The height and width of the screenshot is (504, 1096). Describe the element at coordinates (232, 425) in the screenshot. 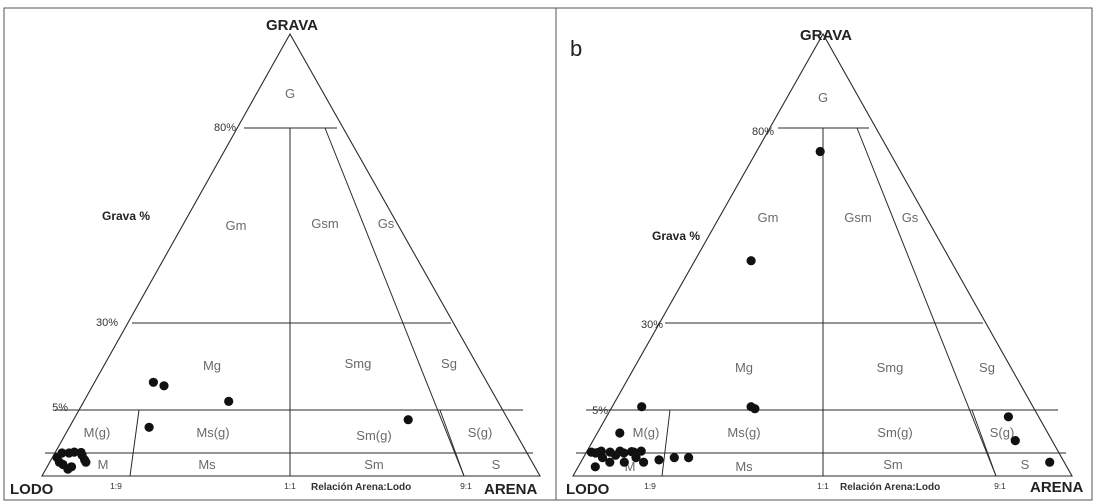

I see `sample-points` at that location.